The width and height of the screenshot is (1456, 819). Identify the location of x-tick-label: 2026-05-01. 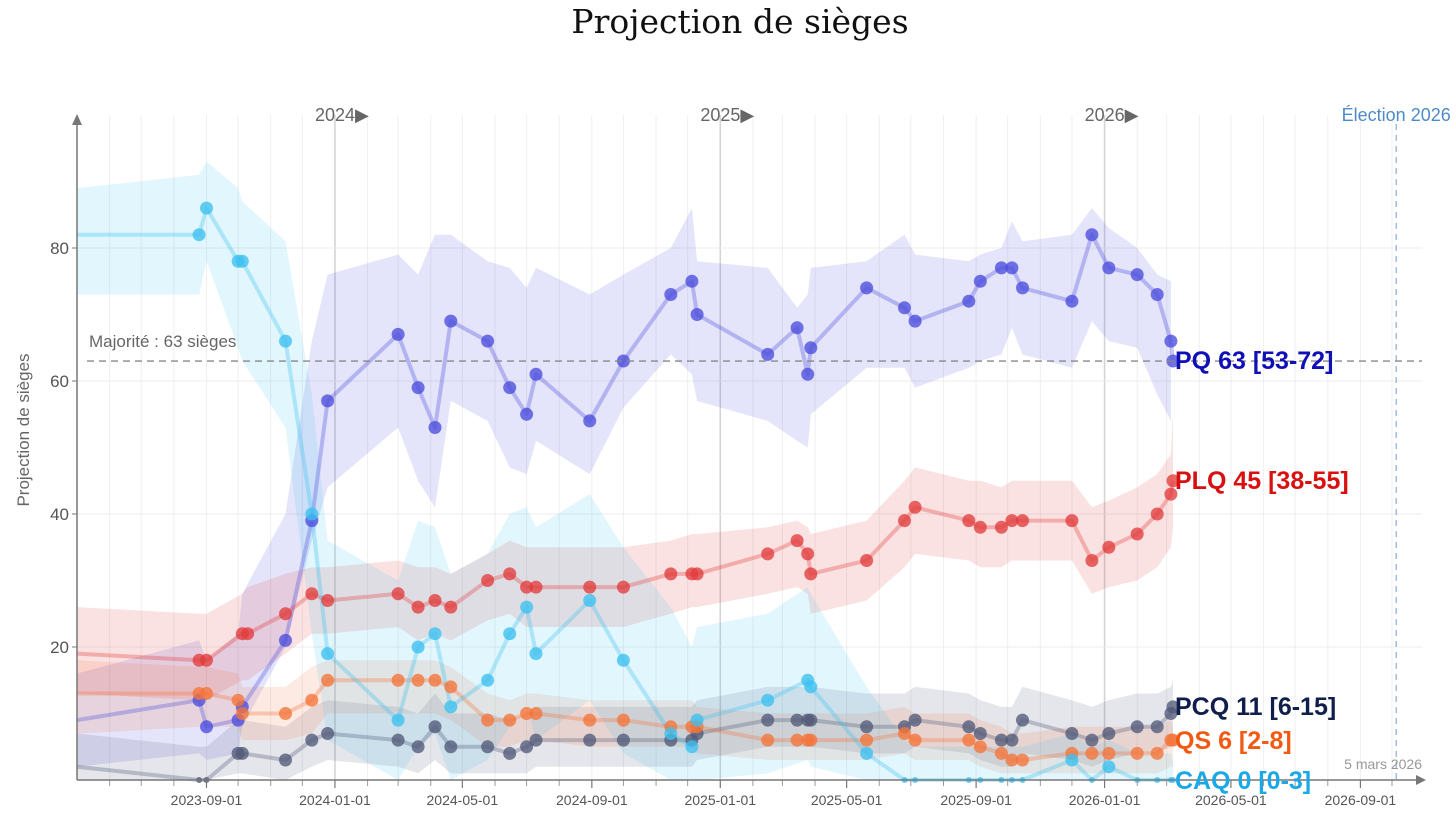
(1231, 800).